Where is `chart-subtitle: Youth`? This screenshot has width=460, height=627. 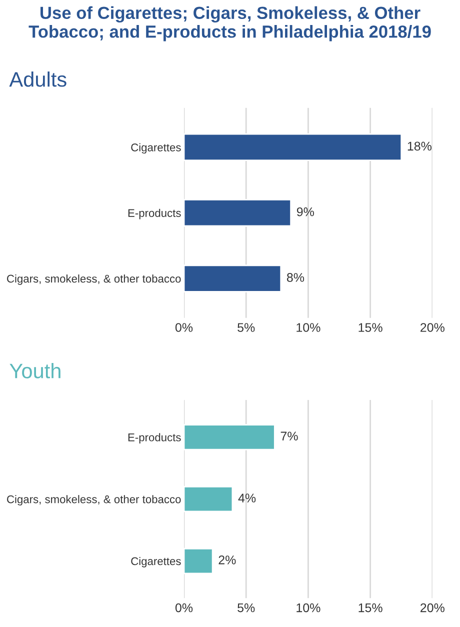 chart-subtitle: Youth is located at coordinates (35, 370).